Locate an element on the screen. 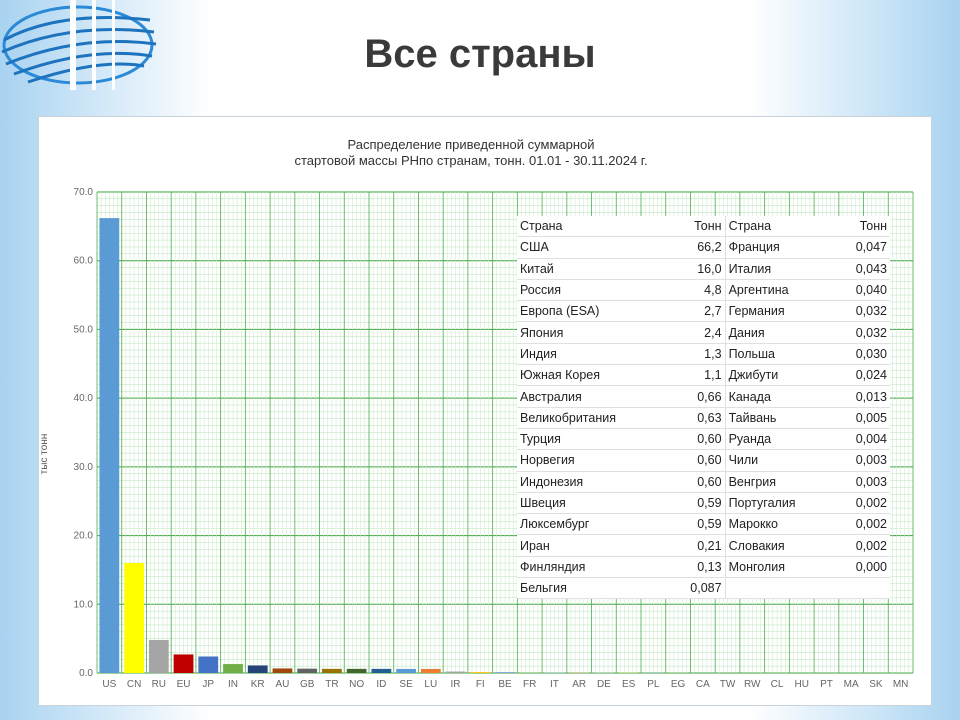  bar-us is located at coordinates (109, 445).